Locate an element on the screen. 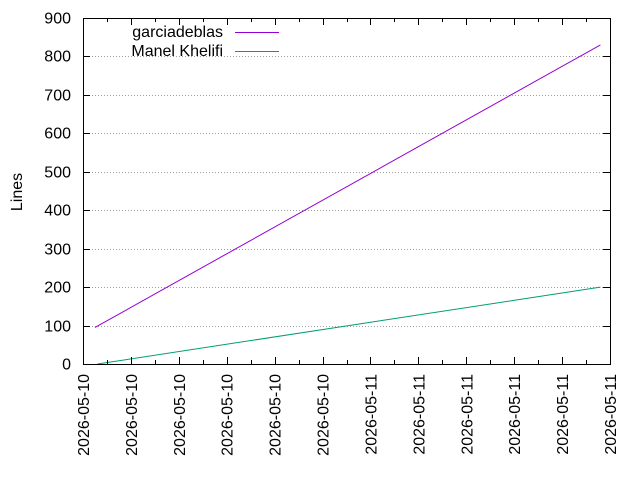 The height and width of the screenshot is (480, 640). y-tick-label: 300 is located at coordinates (57, 250).